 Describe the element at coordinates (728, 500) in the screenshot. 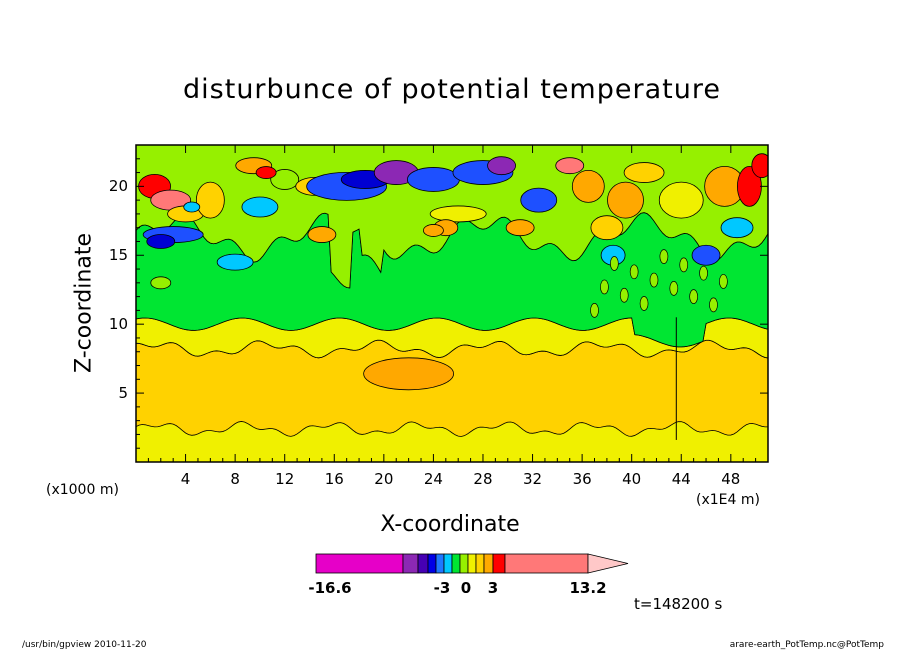

I see `x-unit-label-secondary: (x1E4 m)` at that location.